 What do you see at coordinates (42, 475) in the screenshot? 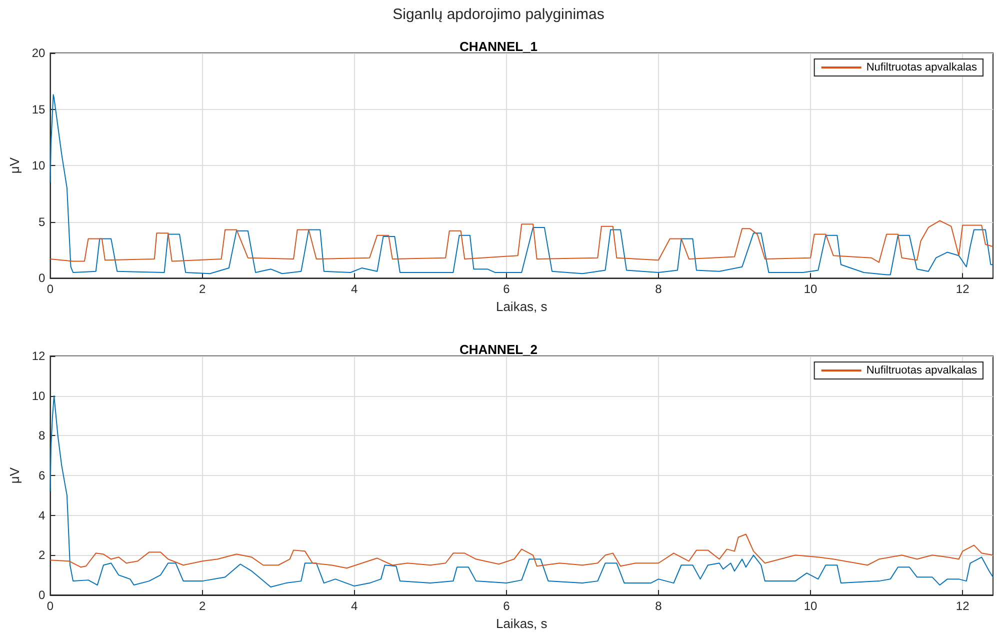
I see `y-tick-label: 6` at bounding box center [42, 475].